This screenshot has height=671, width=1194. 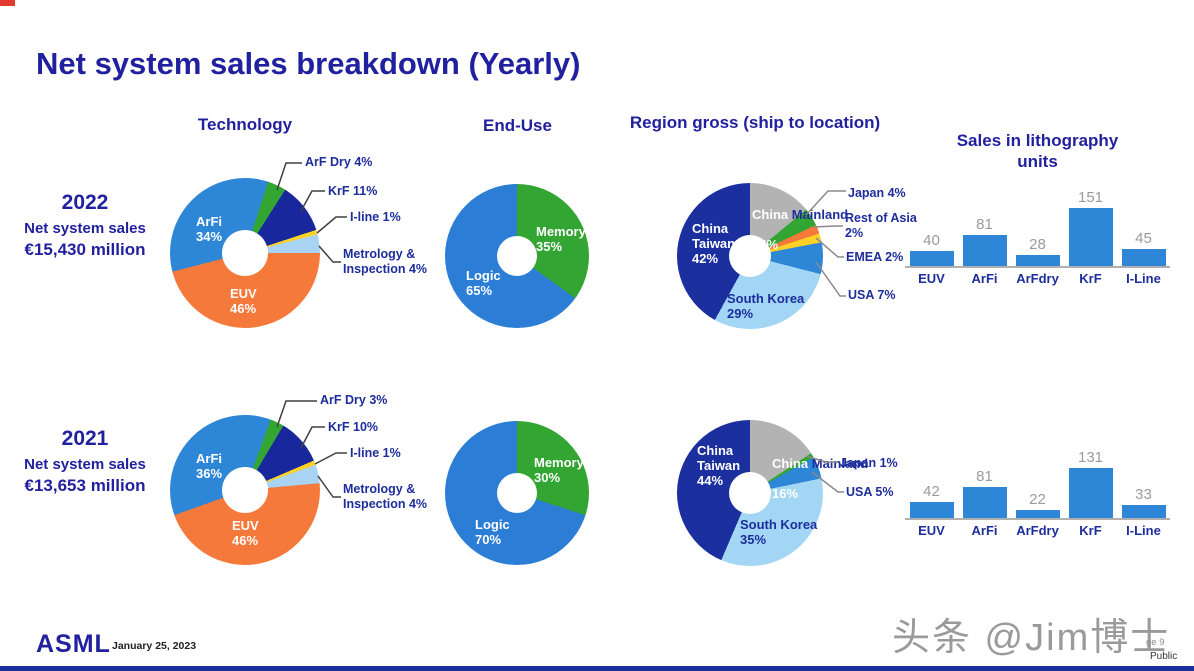 I want to click on region-pie-2021-hole, so click(x=750, y=493).